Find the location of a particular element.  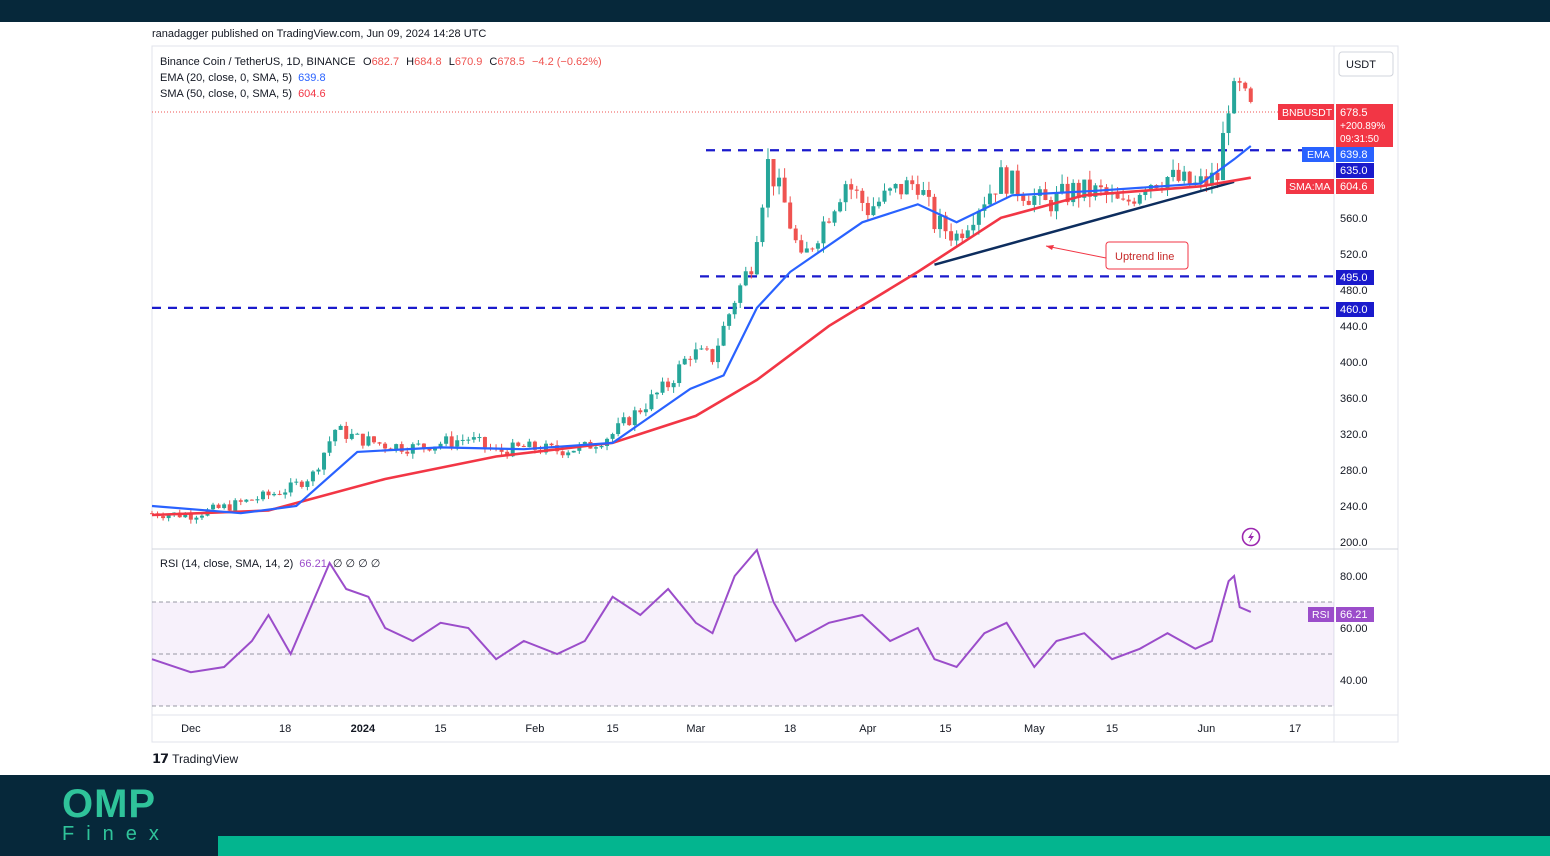

uptrend-annotation: Uptrend line is located at coordinates (1117, 255).